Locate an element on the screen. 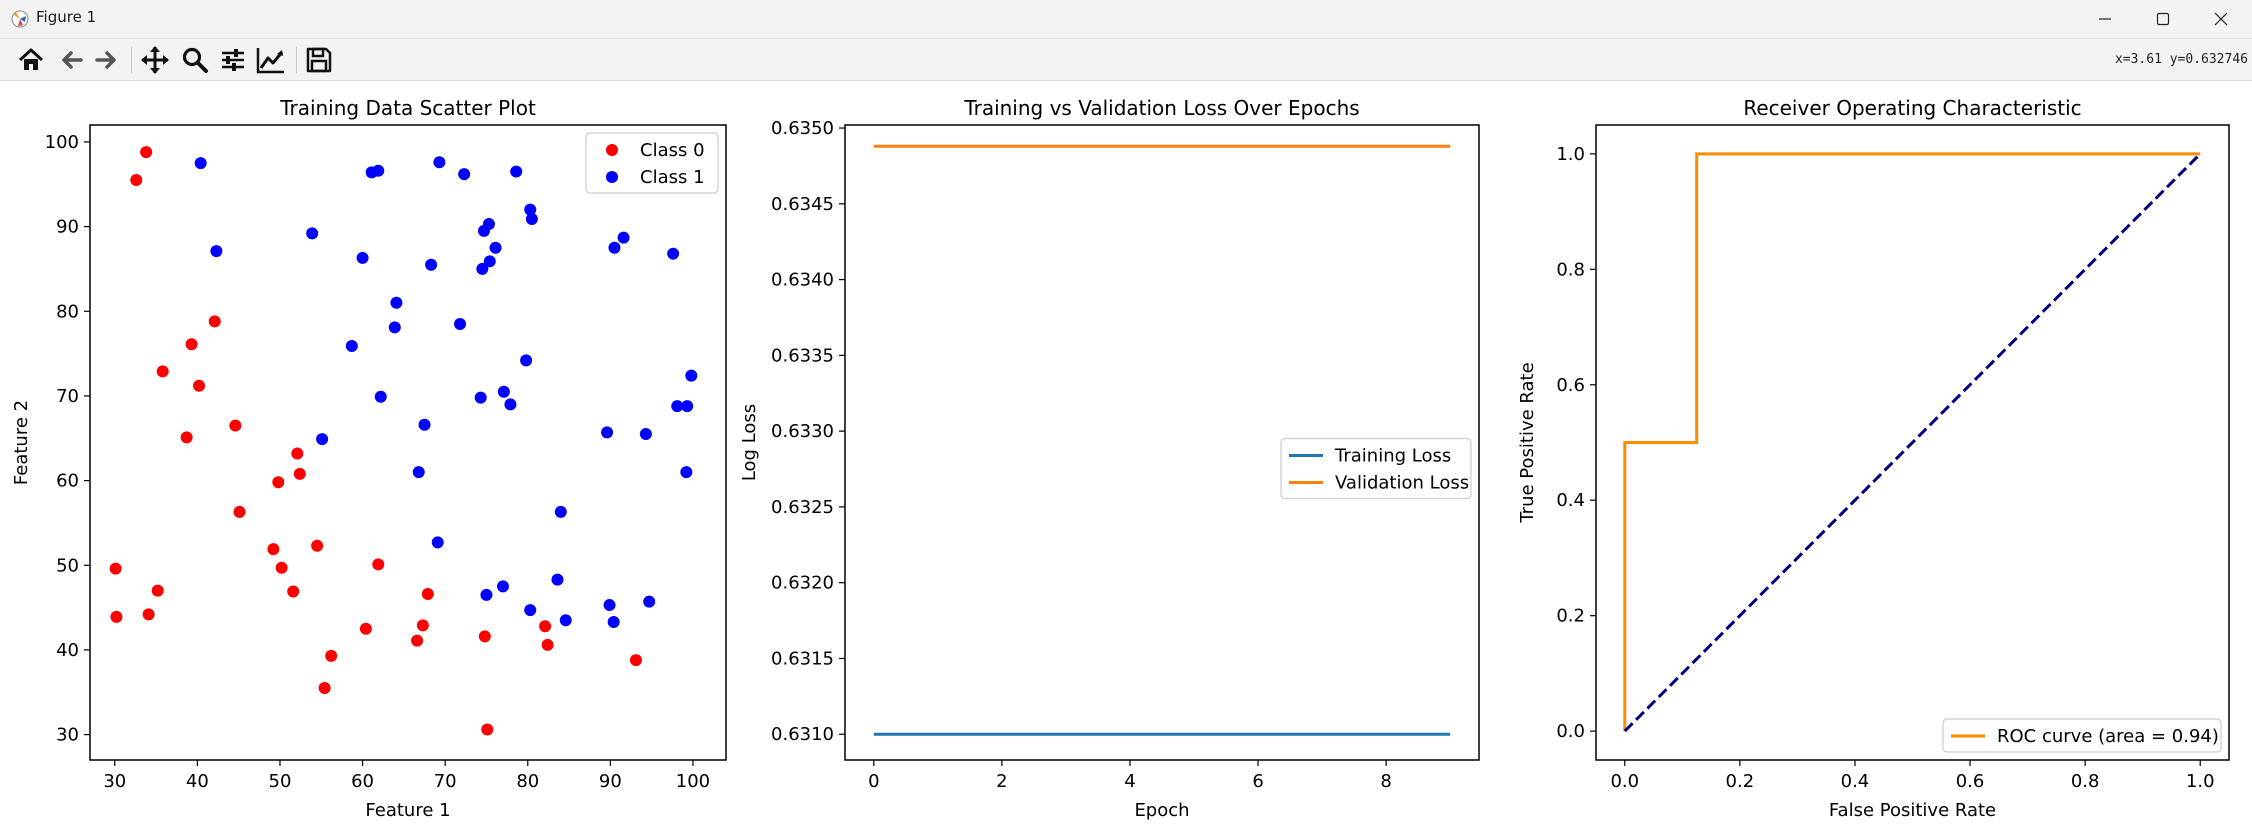 The image size is (2252, 836). legend-label: ROC curve (area = 0.94) is located at coordinates (2108, 736).